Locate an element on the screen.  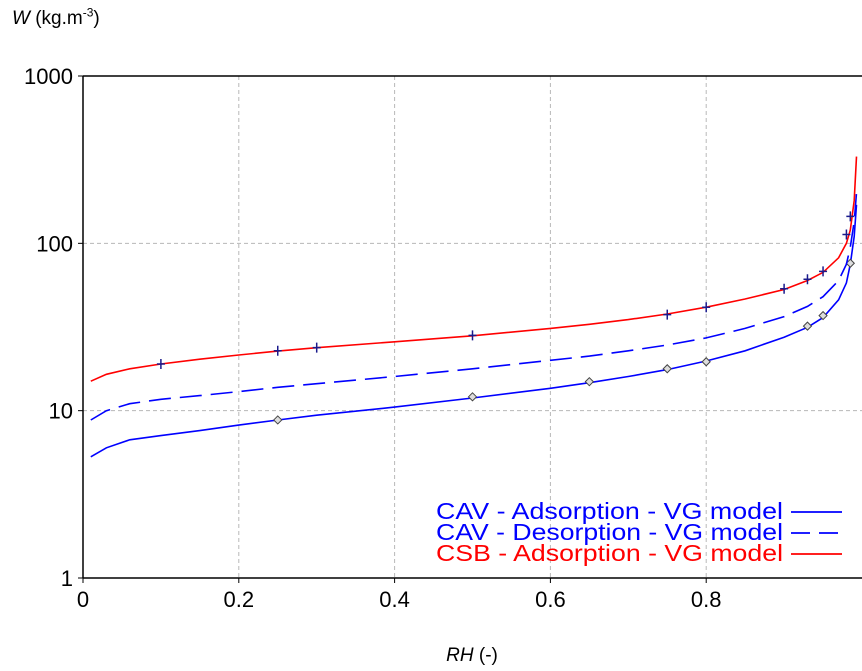
x-tick-label: 0.8 is located at coordinates (706, 599).